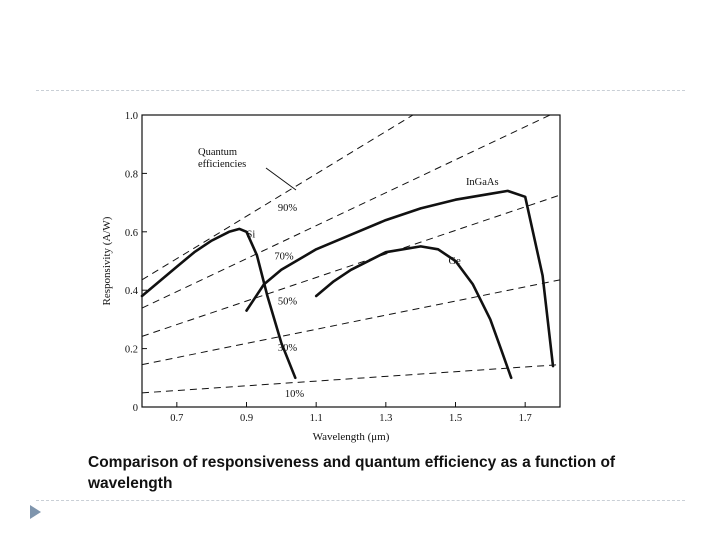 The image size is (720, 540). Describe the element at coordinates (35, 512) in the screenshot. I see `triangle-bullet-icon` at that location.